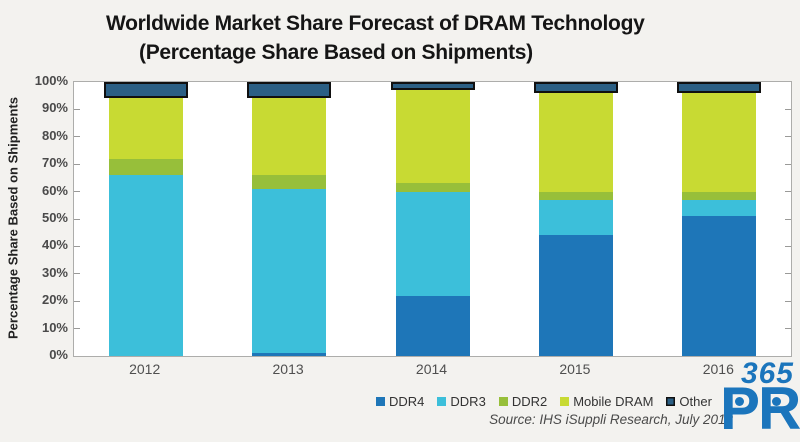  What do you see at coordinates (289, 271) in the screenshot?
I see `bar-segment-ddr3-2013` at bounding box center [289, 271].